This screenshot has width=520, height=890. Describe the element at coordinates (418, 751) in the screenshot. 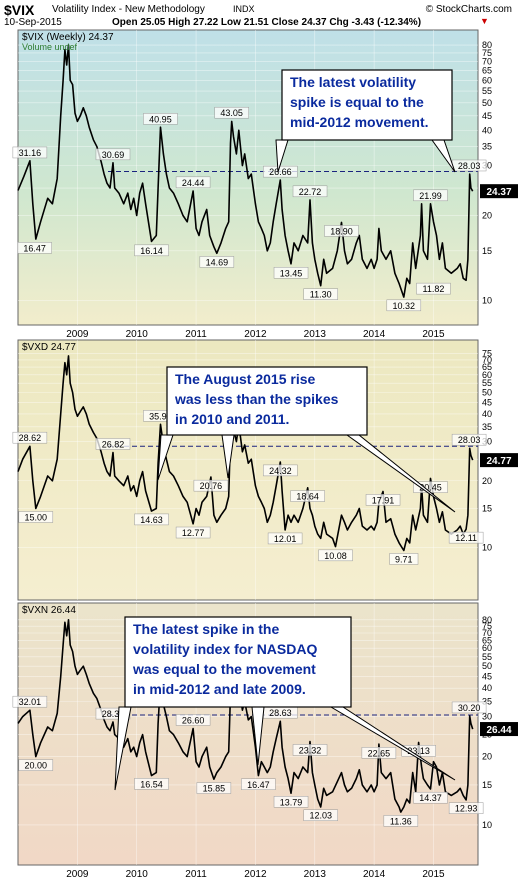

I see `value-label: 23.13` at that location.